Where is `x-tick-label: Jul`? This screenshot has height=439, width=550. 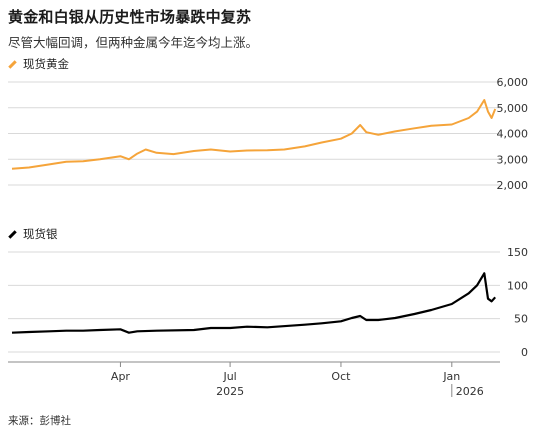 x-tick-label: Jul is located at coordinates (229, 376).